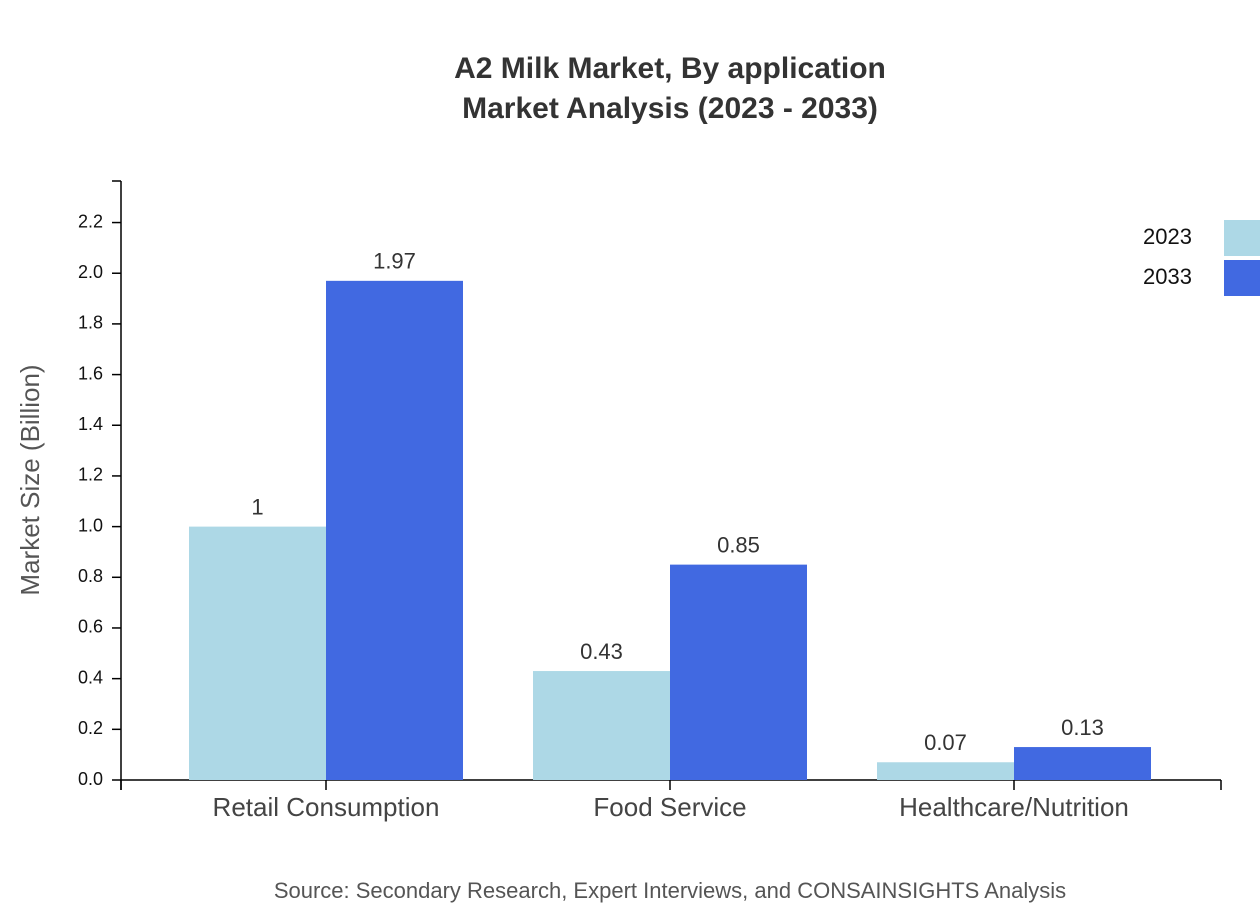  Describe the element at coordinates (670, 108) in the screenshot. I see `chart-subtitle: Market Analysis (2023 - 2033)` at that location.